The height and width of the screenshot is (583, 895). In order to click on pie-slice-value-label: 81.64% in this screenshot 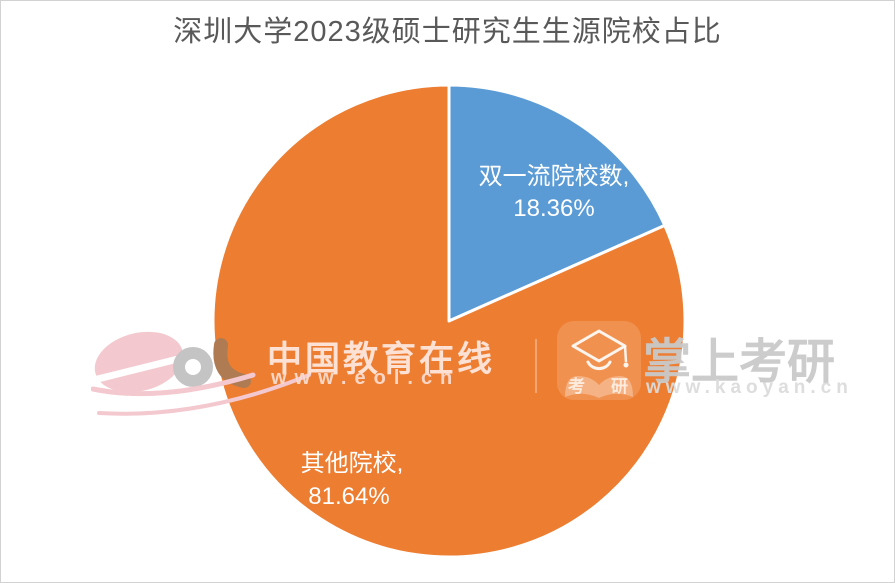, I will do `click(348, 496)`.